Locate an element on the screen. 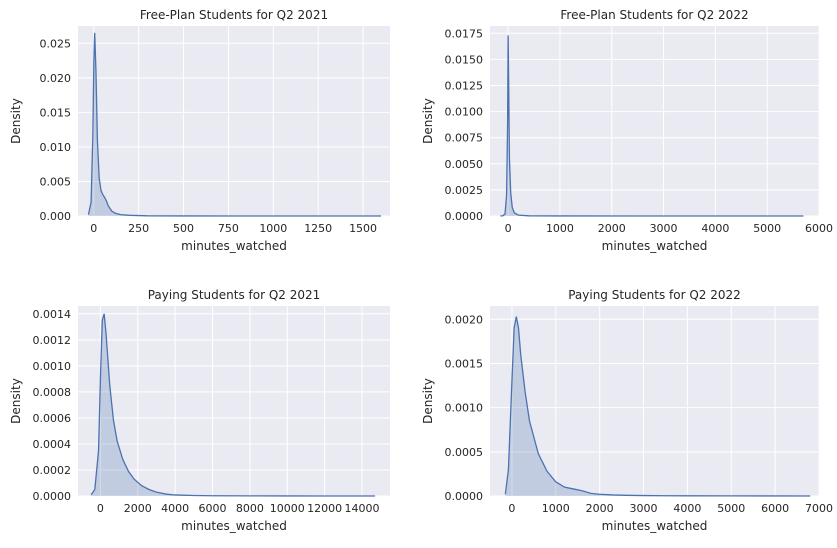 This screenshot has width=837, height=548. x-tick-label: 7000 is located at coordinates (819, 508).